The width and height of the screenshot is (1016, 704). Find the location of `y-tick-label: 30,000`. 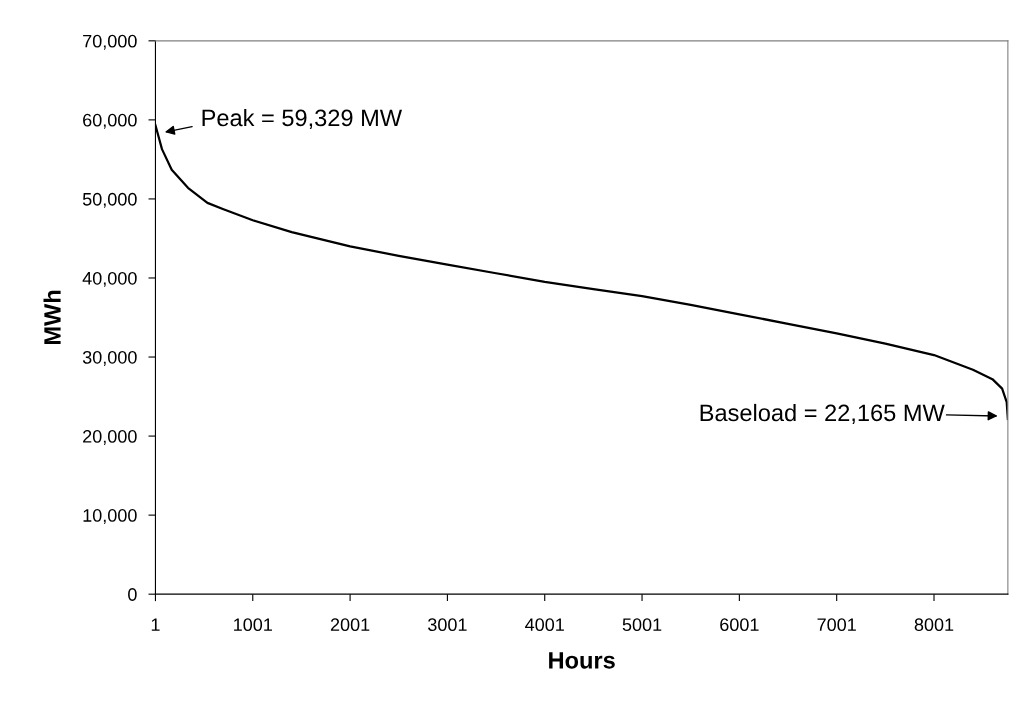

y-tick-label: 30,000 is located at coordinates (109, 358).